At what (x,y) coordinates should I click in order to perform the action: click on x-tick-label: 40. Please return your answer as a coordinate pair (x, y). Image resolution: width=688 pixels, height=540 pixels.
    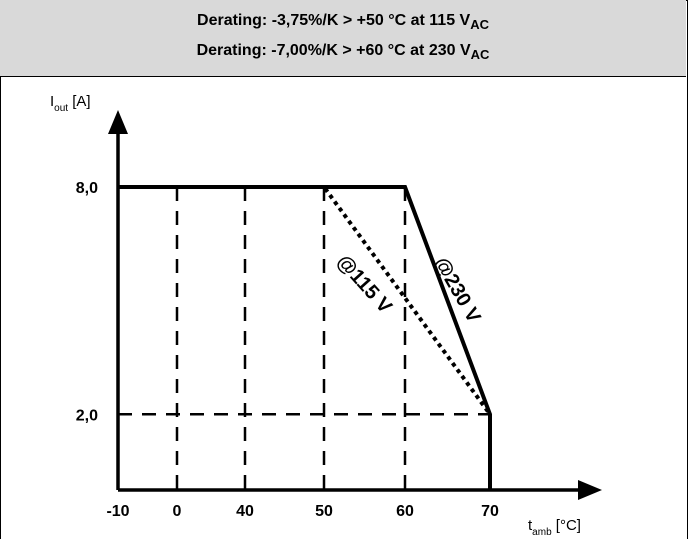
    Looking at the image, I should click on (245, 511).